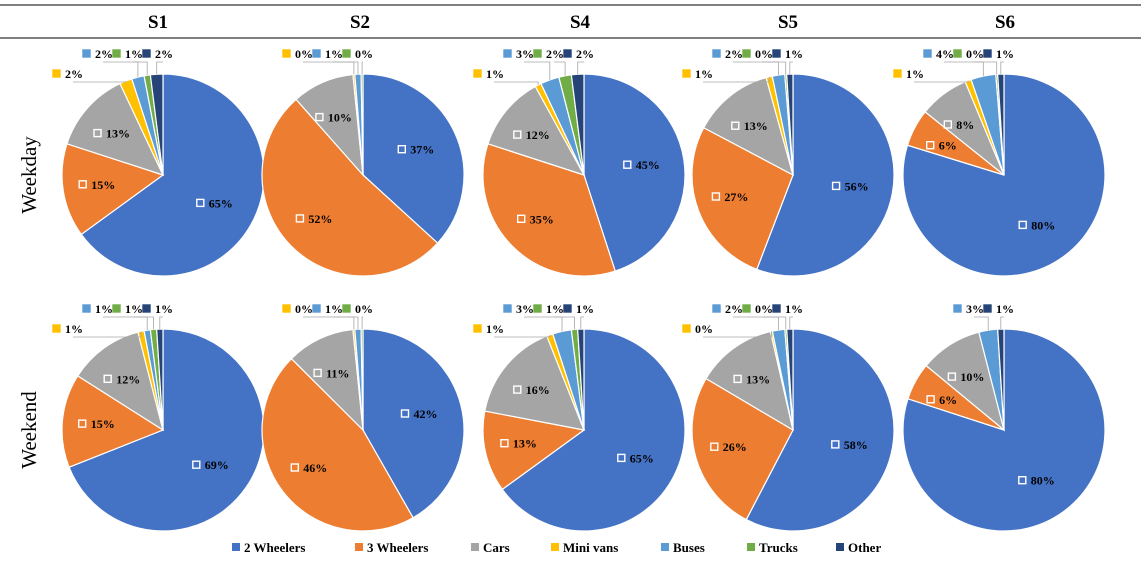 The width and height of the screenshot is (1141, 568). I want to click on legend-label-other: Other, so click(864, 547).